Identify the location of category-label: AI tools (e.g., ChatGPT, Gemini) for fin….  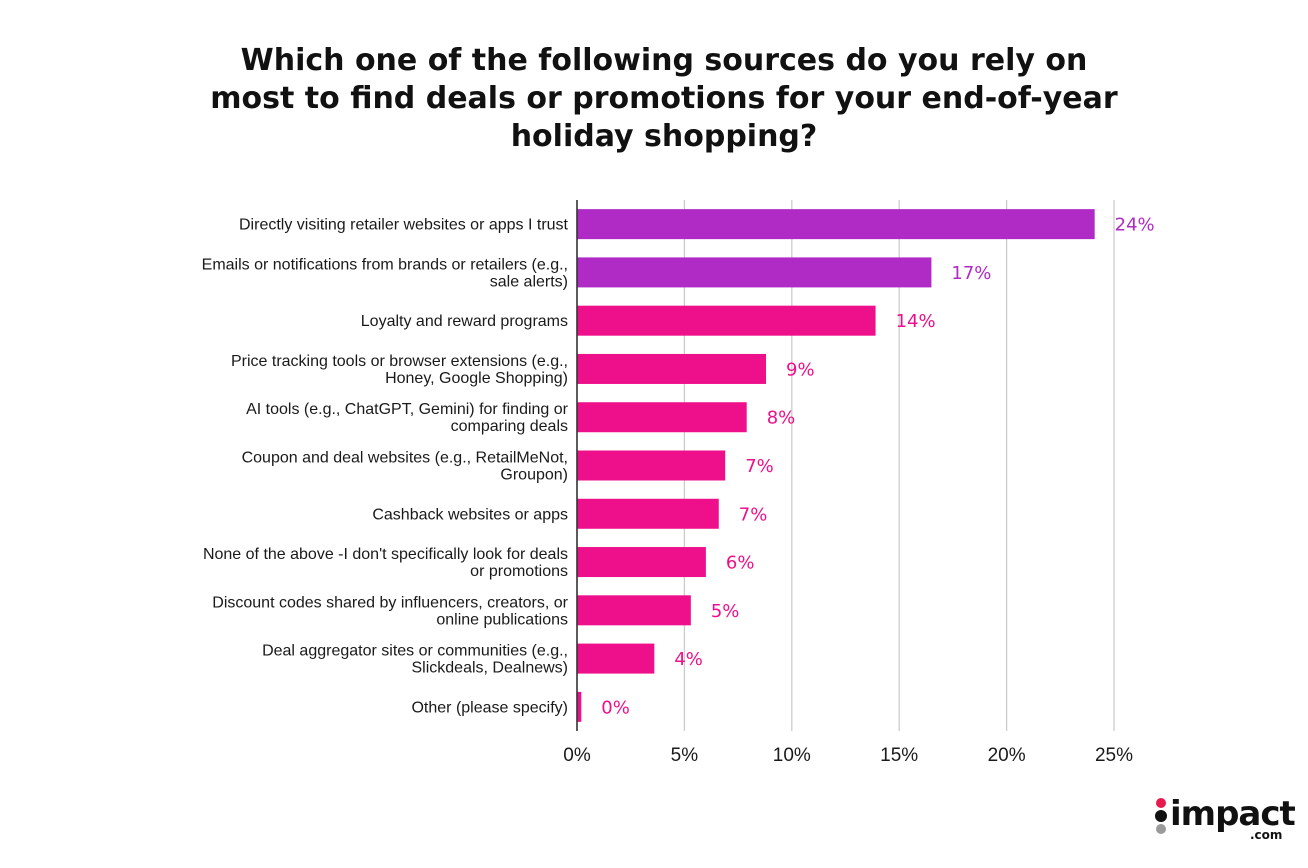
(407, 418).